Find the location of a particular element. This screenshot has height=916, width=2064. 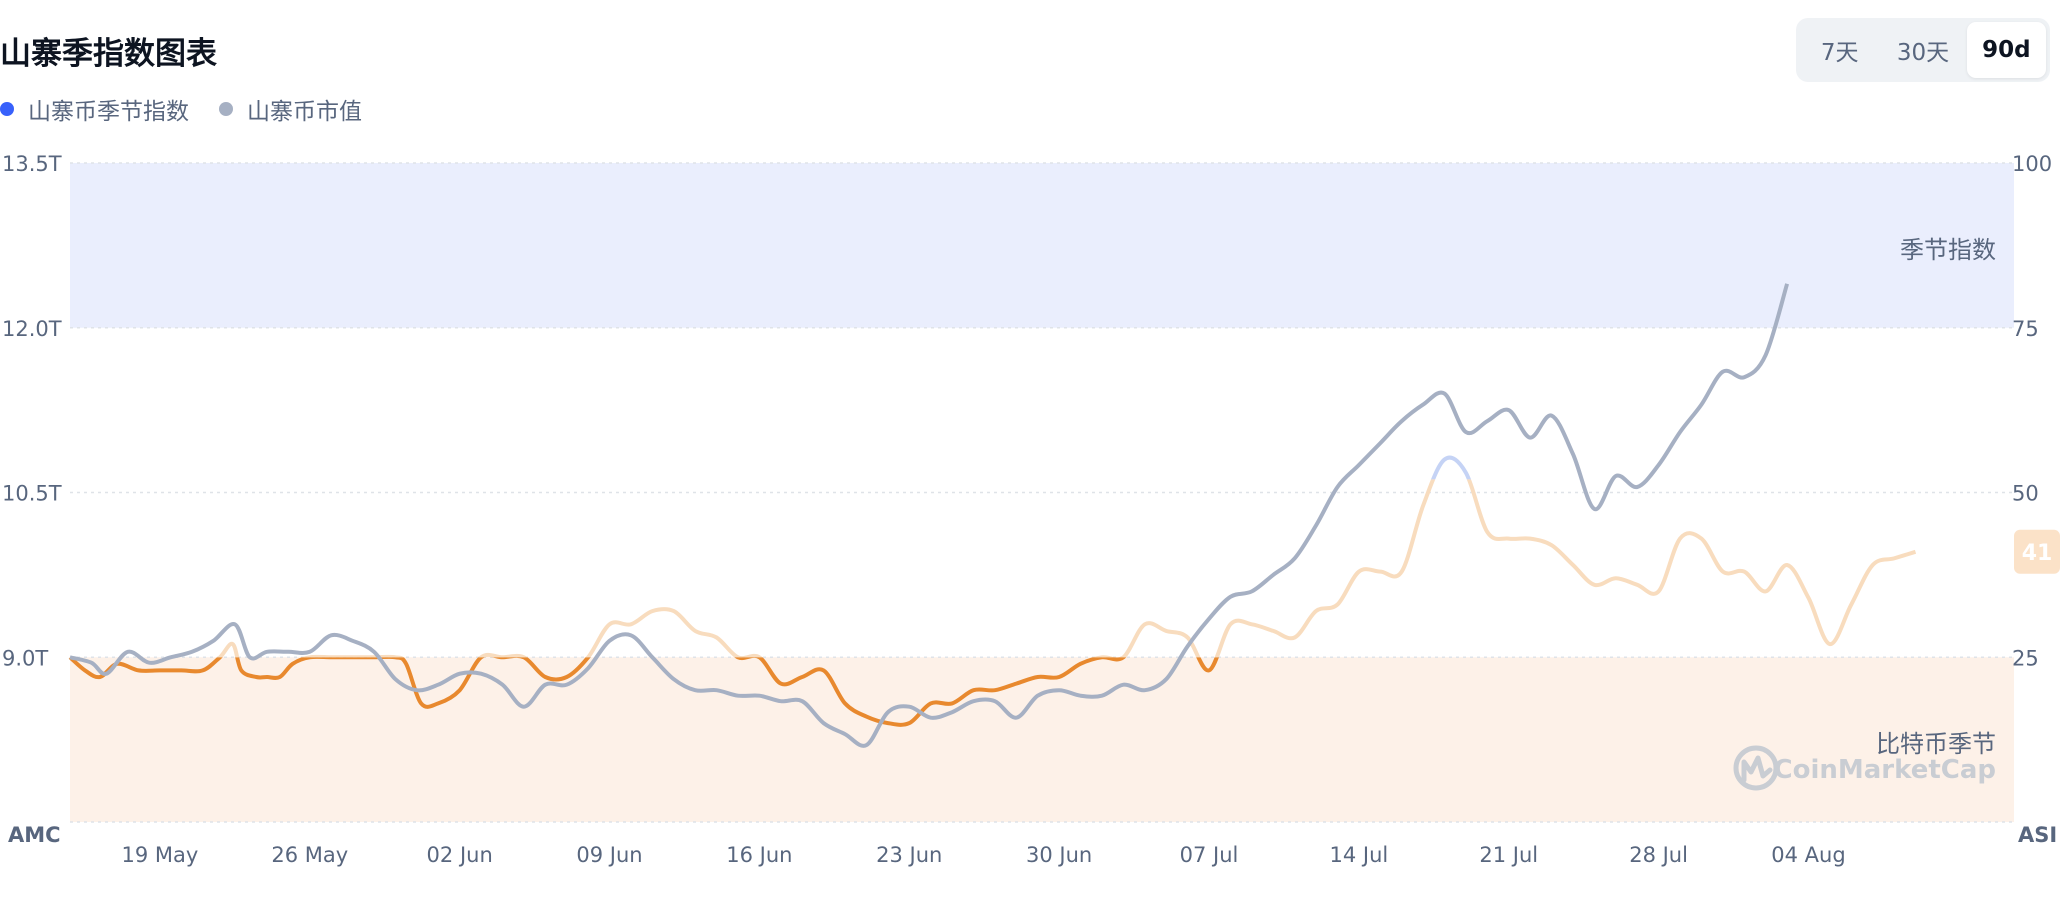

left-axis-tick-label: 12.0T is located at coordinates (32, 329).